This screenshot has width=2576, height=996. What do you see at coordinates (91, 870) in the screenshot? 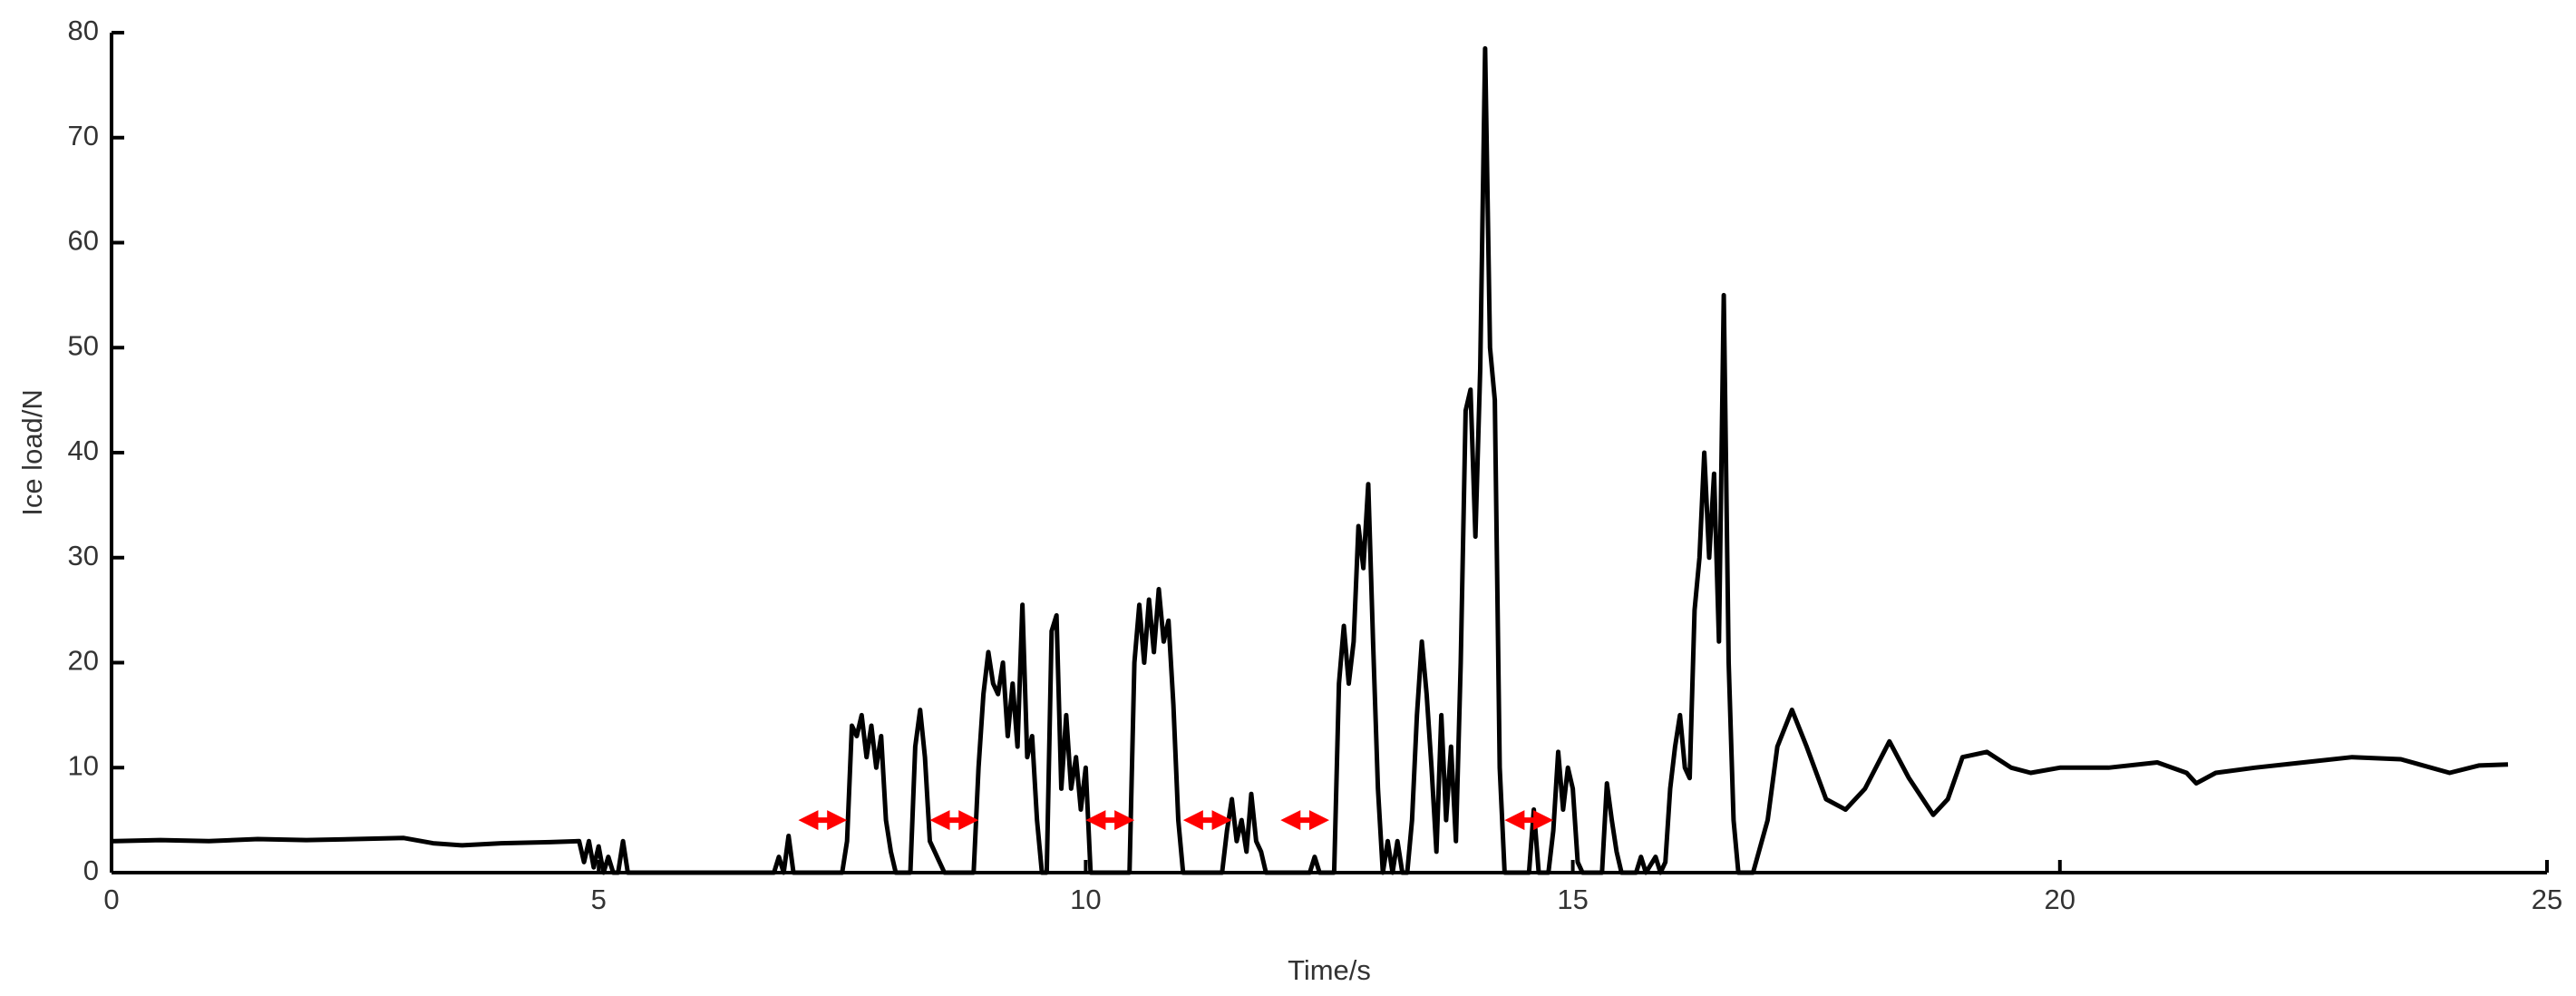
I see `y-tick-label: 0` at bounding box center [91, 870].